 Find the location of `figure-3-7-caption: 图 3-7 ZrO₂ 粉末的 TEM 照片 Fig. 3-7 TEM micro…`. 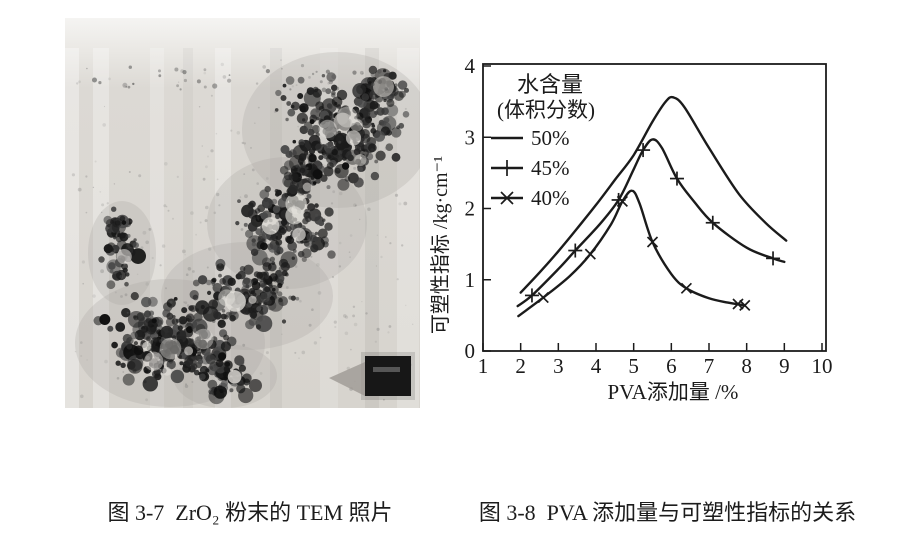

figure-3-7-caption: 图 3-7 ZrO₂ 粉末的 TEM 照片 Fig. 3-7 TEM micro… is located at coordinates (250, 484).